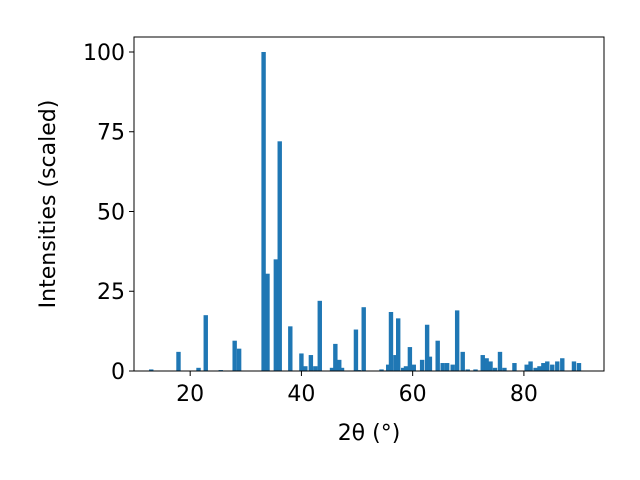  What do you see at coordinates (524, 394) in the screenshot?
I see `x-tick-label: 80` at bounding box center [524, 394].